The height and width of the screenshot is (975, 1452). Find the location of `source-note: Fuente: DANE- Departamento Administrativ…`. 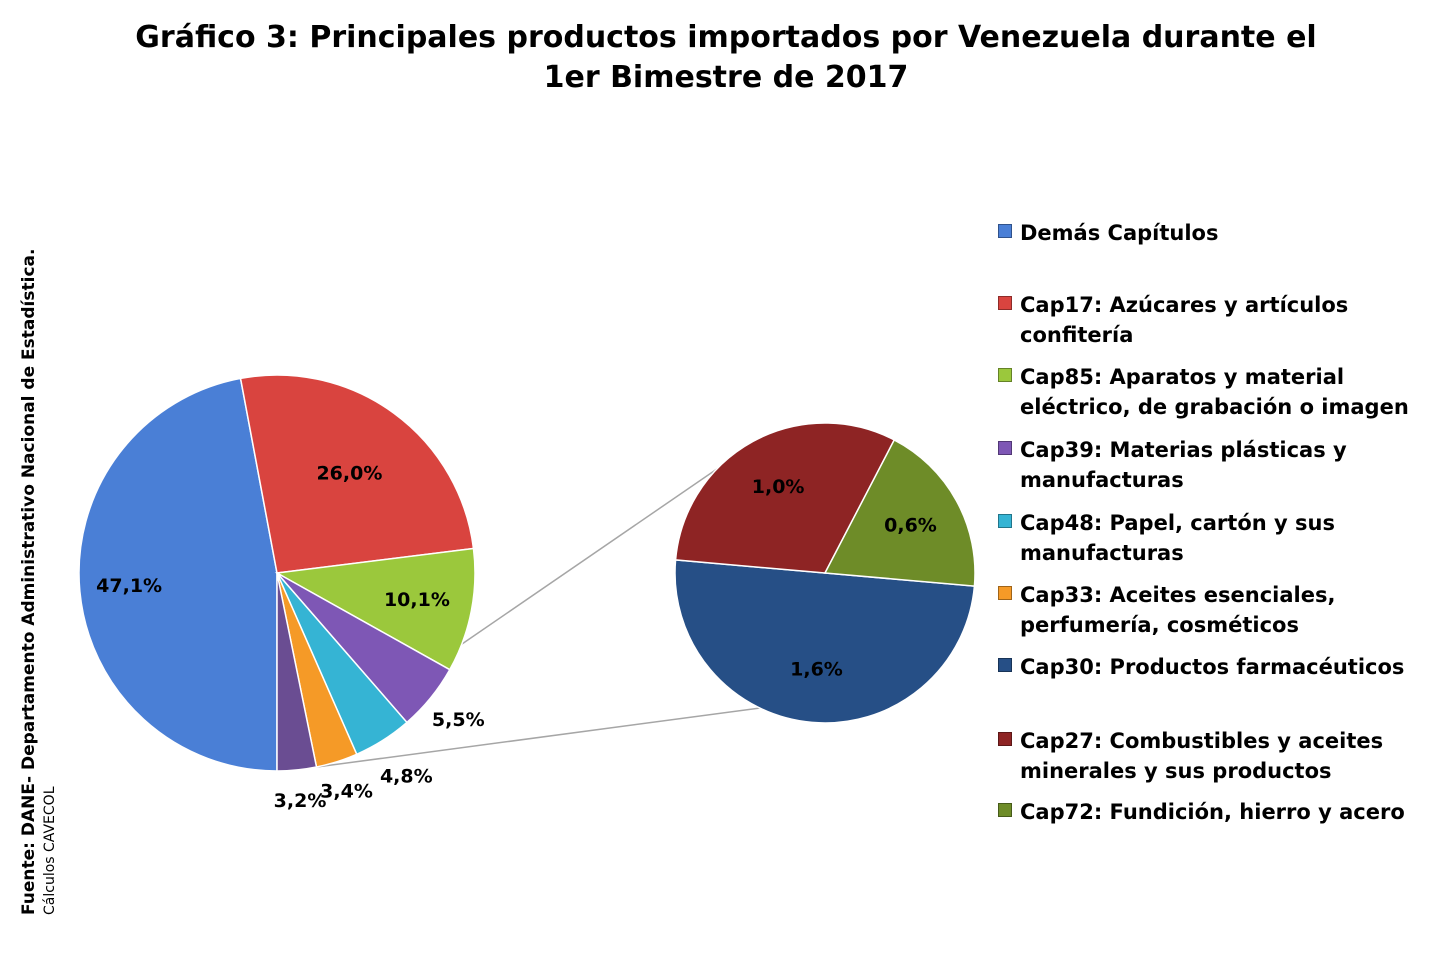

source-note: Fuente: DANE- Departamento Administrativ… is located at coordinates (39, 565).